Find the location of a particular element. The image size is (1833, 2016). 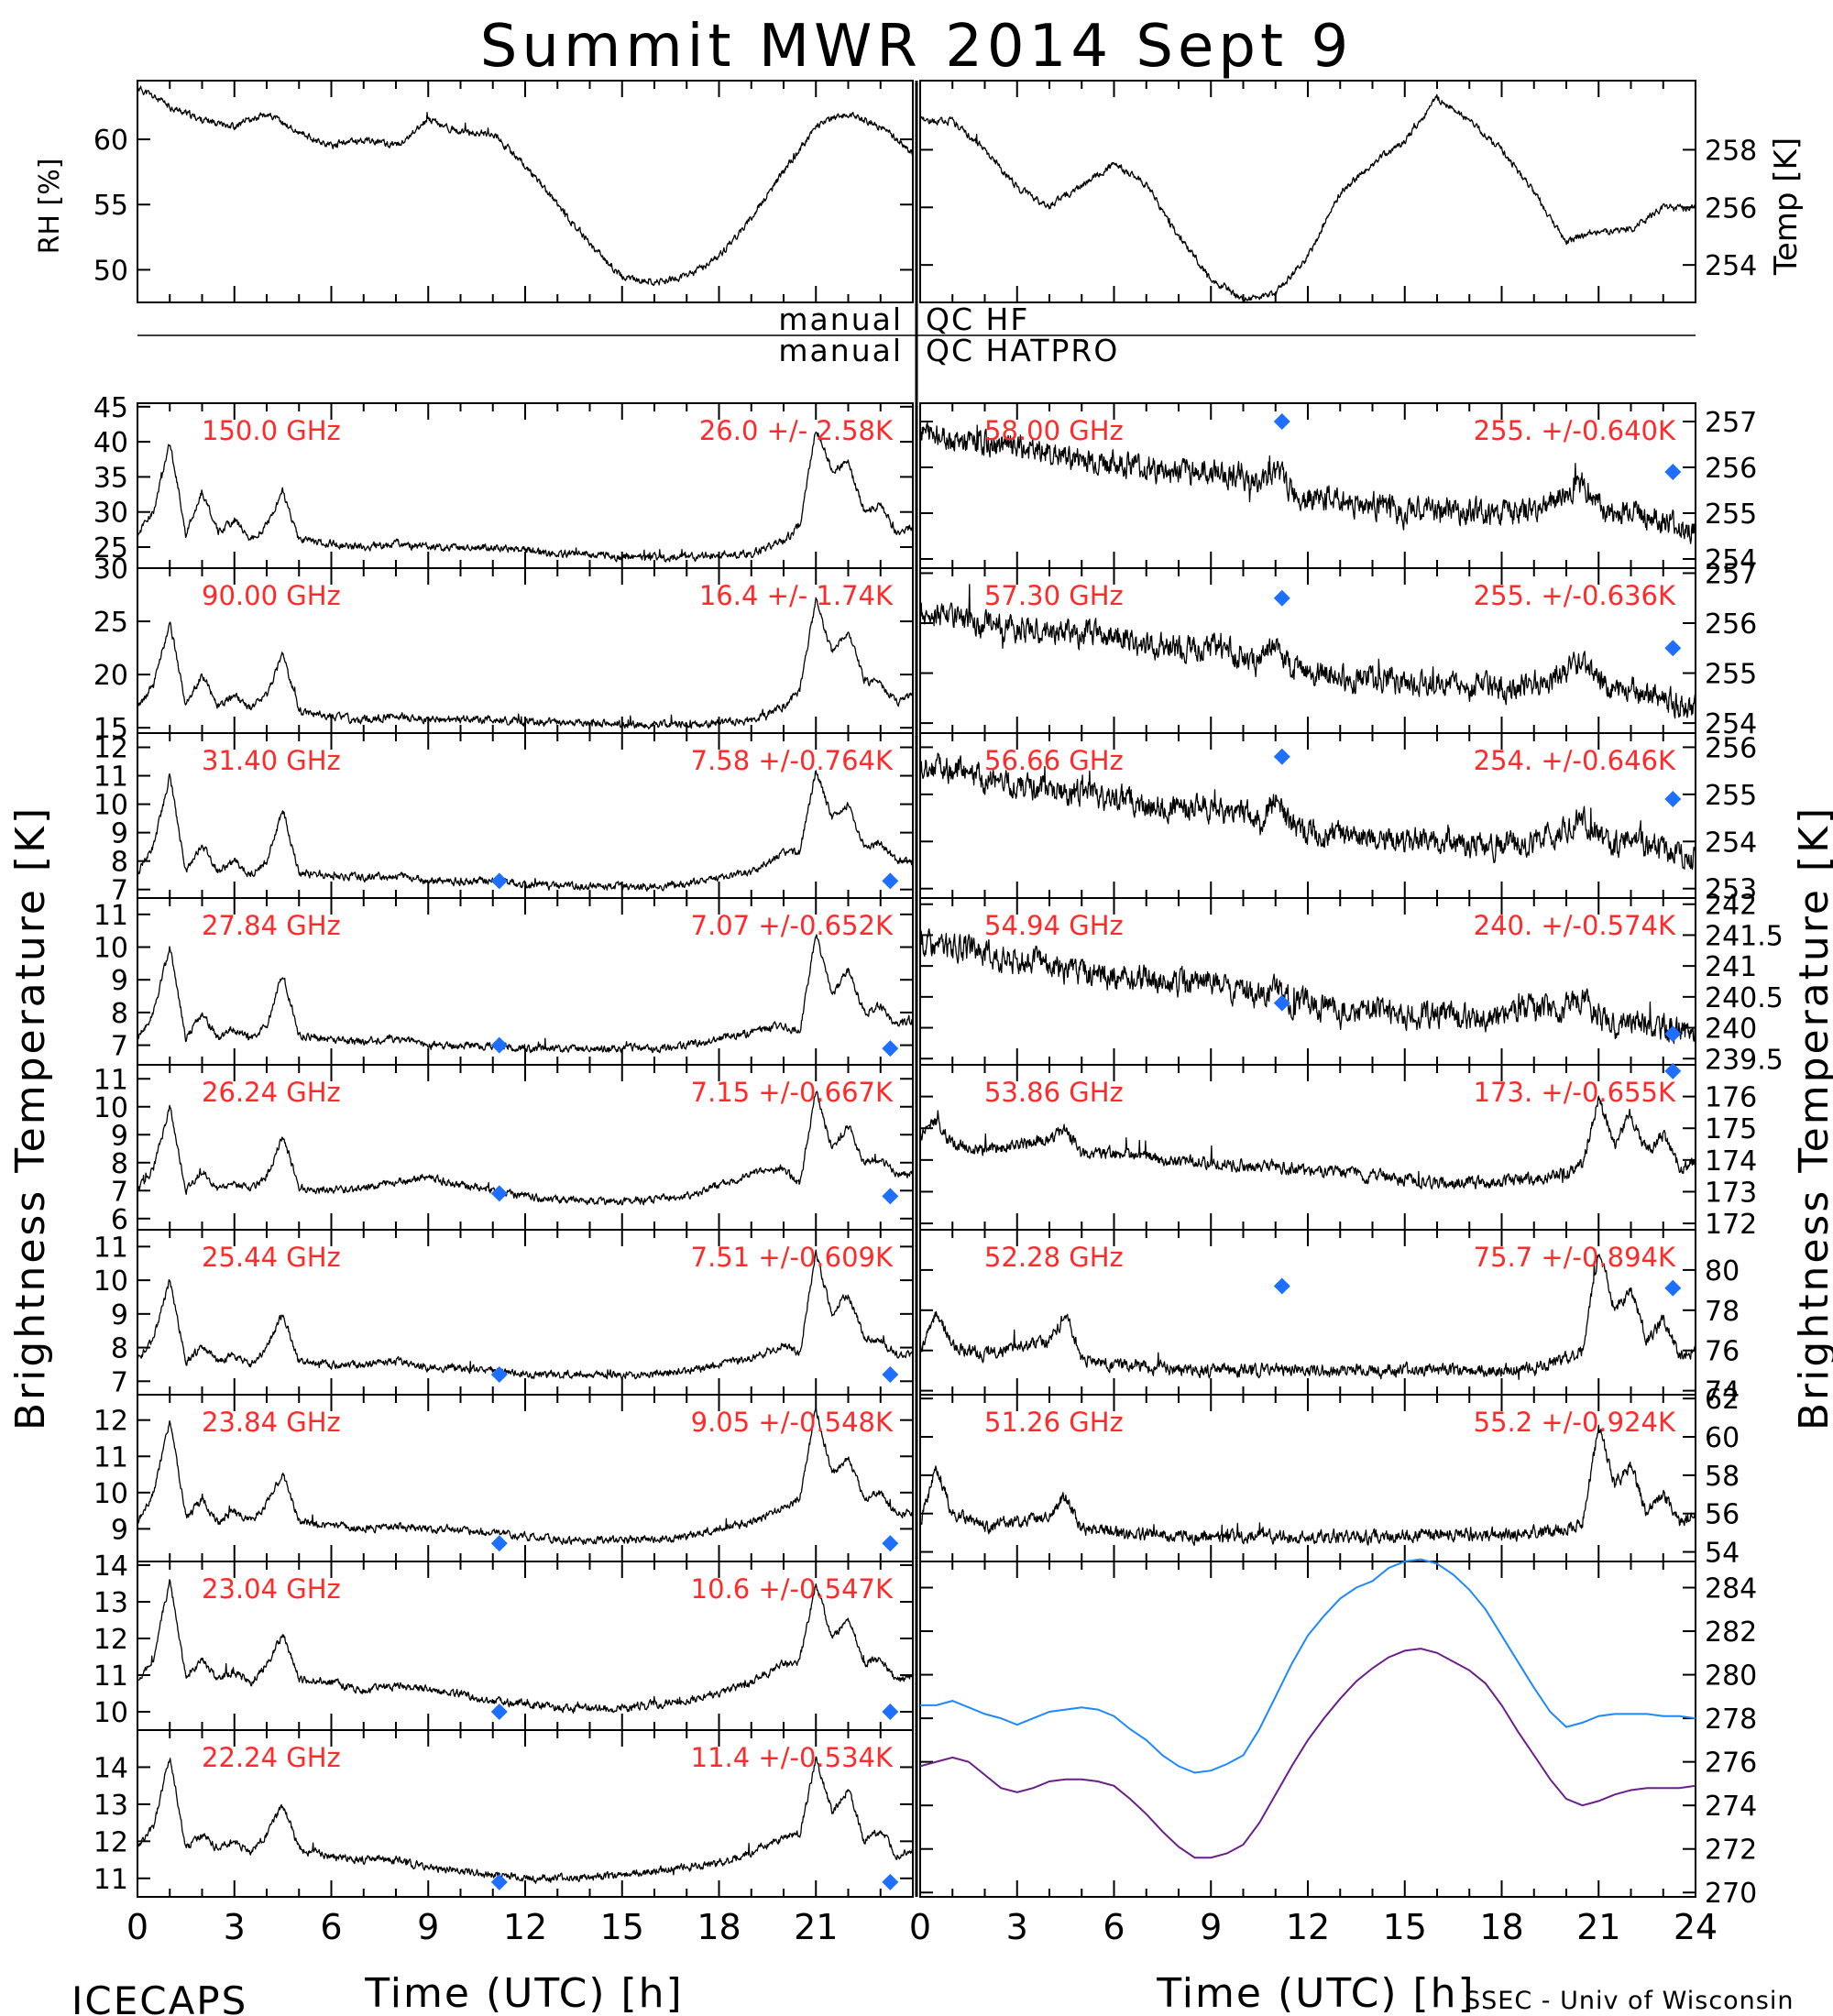

blackbody-ytick-label: 270 is located at coordinates (1731, 1894).